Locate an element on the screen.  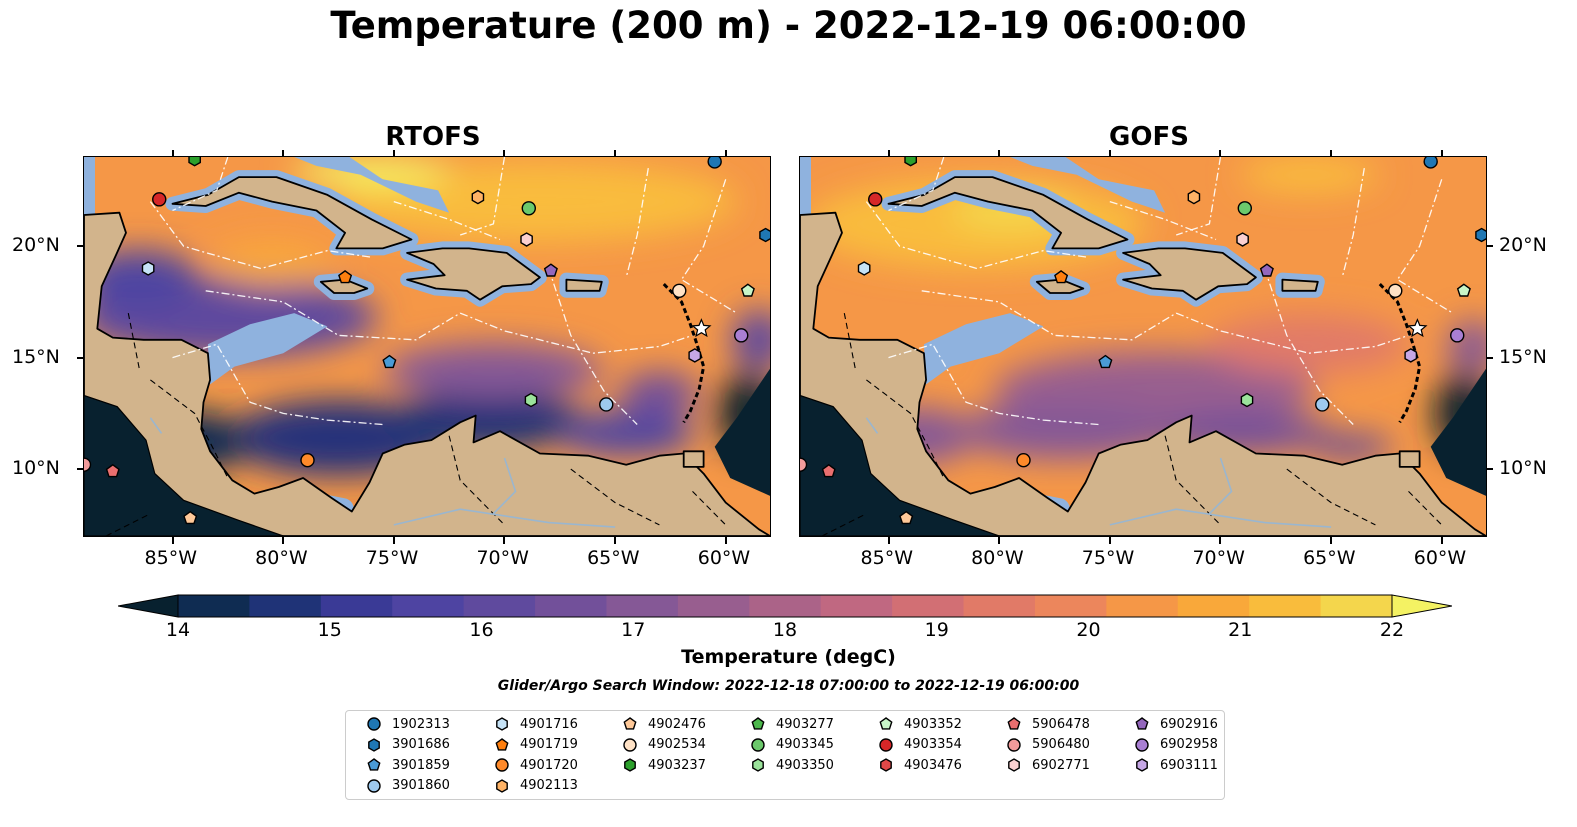
legend-label: 4902113 is located at coordinates (549, 785).